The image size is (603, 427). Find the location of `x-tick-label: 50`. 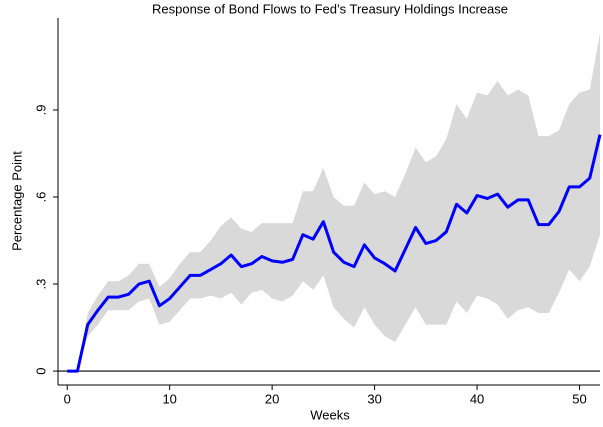

x-tick-label: 50 is located at coordinates (579, 398).